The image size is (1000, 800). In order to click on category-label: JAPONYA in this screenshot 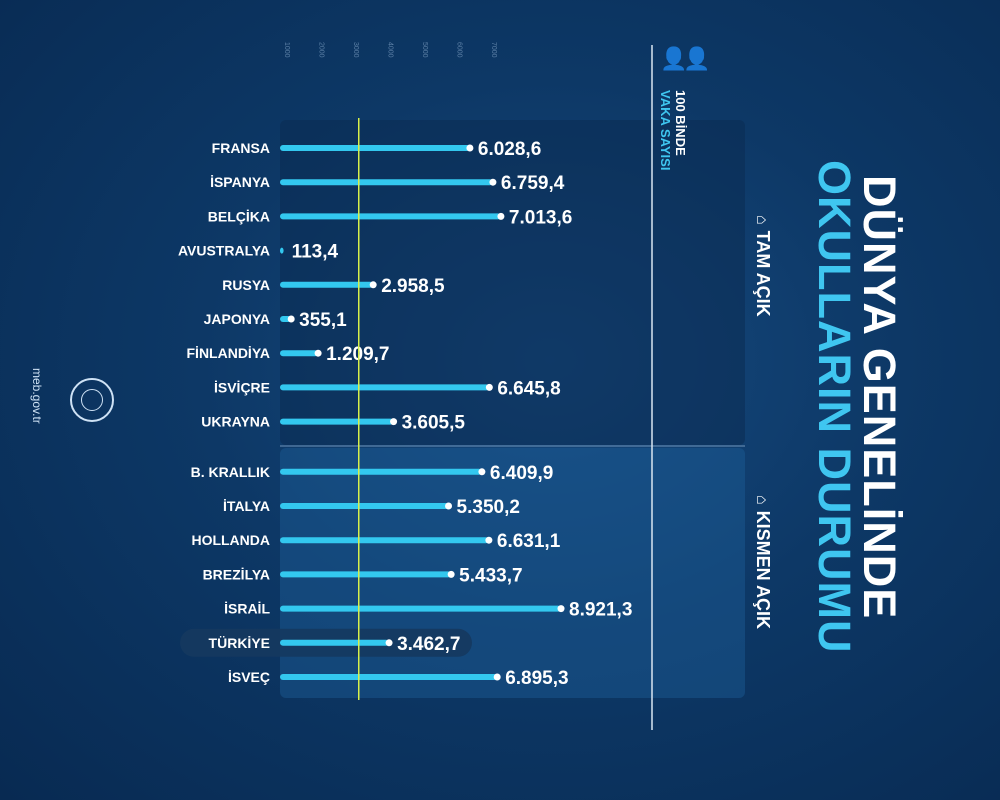, I will do `click(237, 319)`.